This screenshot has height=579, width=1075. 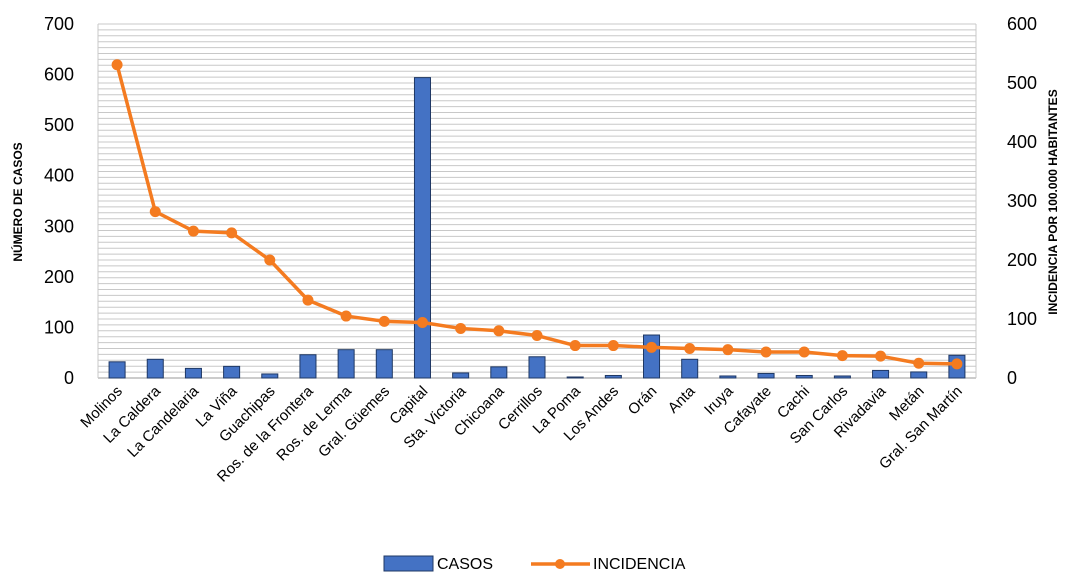 What do you see at coordinates (465, 564) in the screenshot?
I see `legend-label-casos: CASOS` at bounding box center [465, 564].